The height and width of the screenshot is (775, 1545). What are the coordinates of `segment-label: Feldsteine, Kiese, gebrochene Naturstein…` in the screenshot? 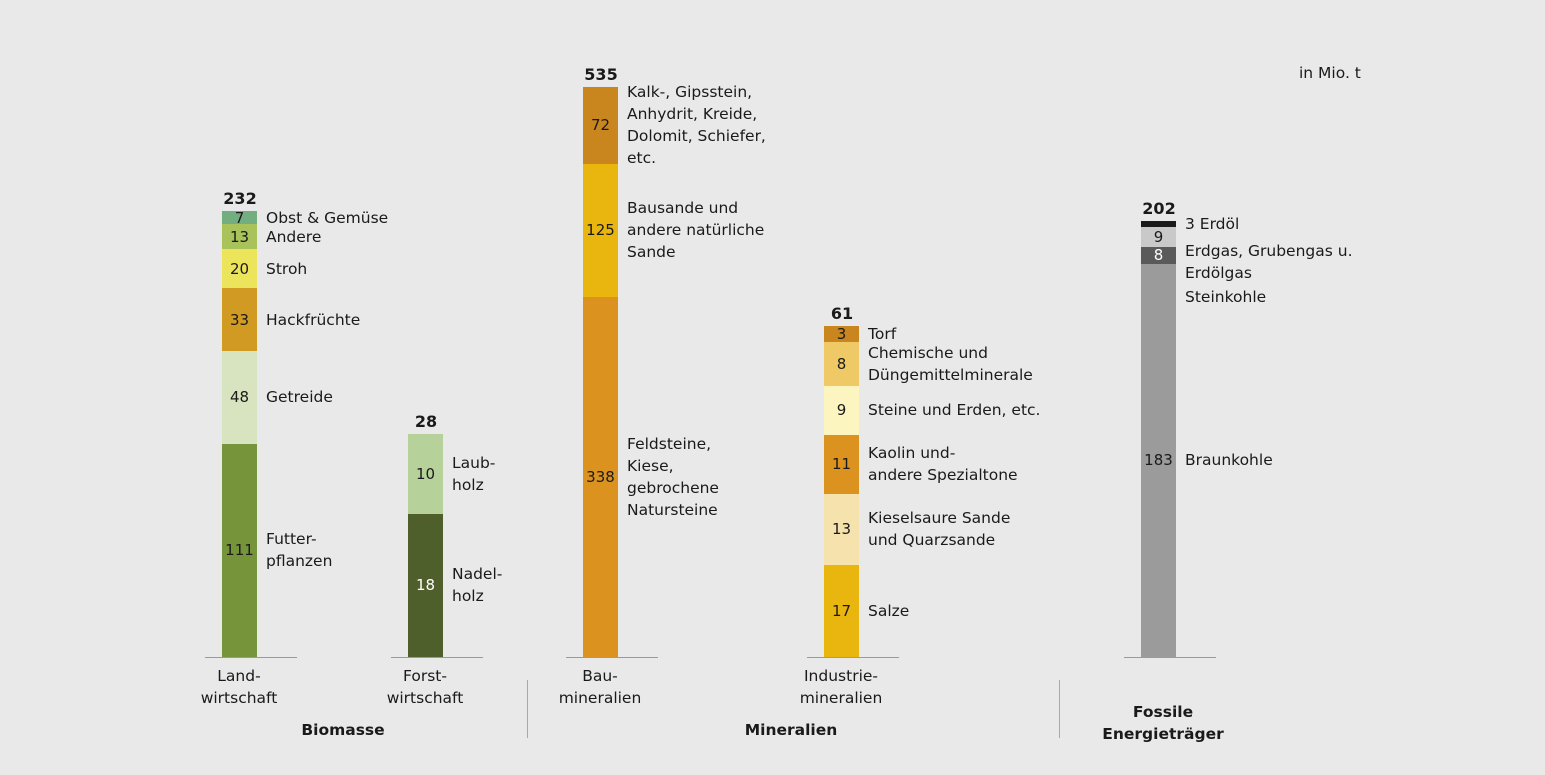 It's located at (673, 476).